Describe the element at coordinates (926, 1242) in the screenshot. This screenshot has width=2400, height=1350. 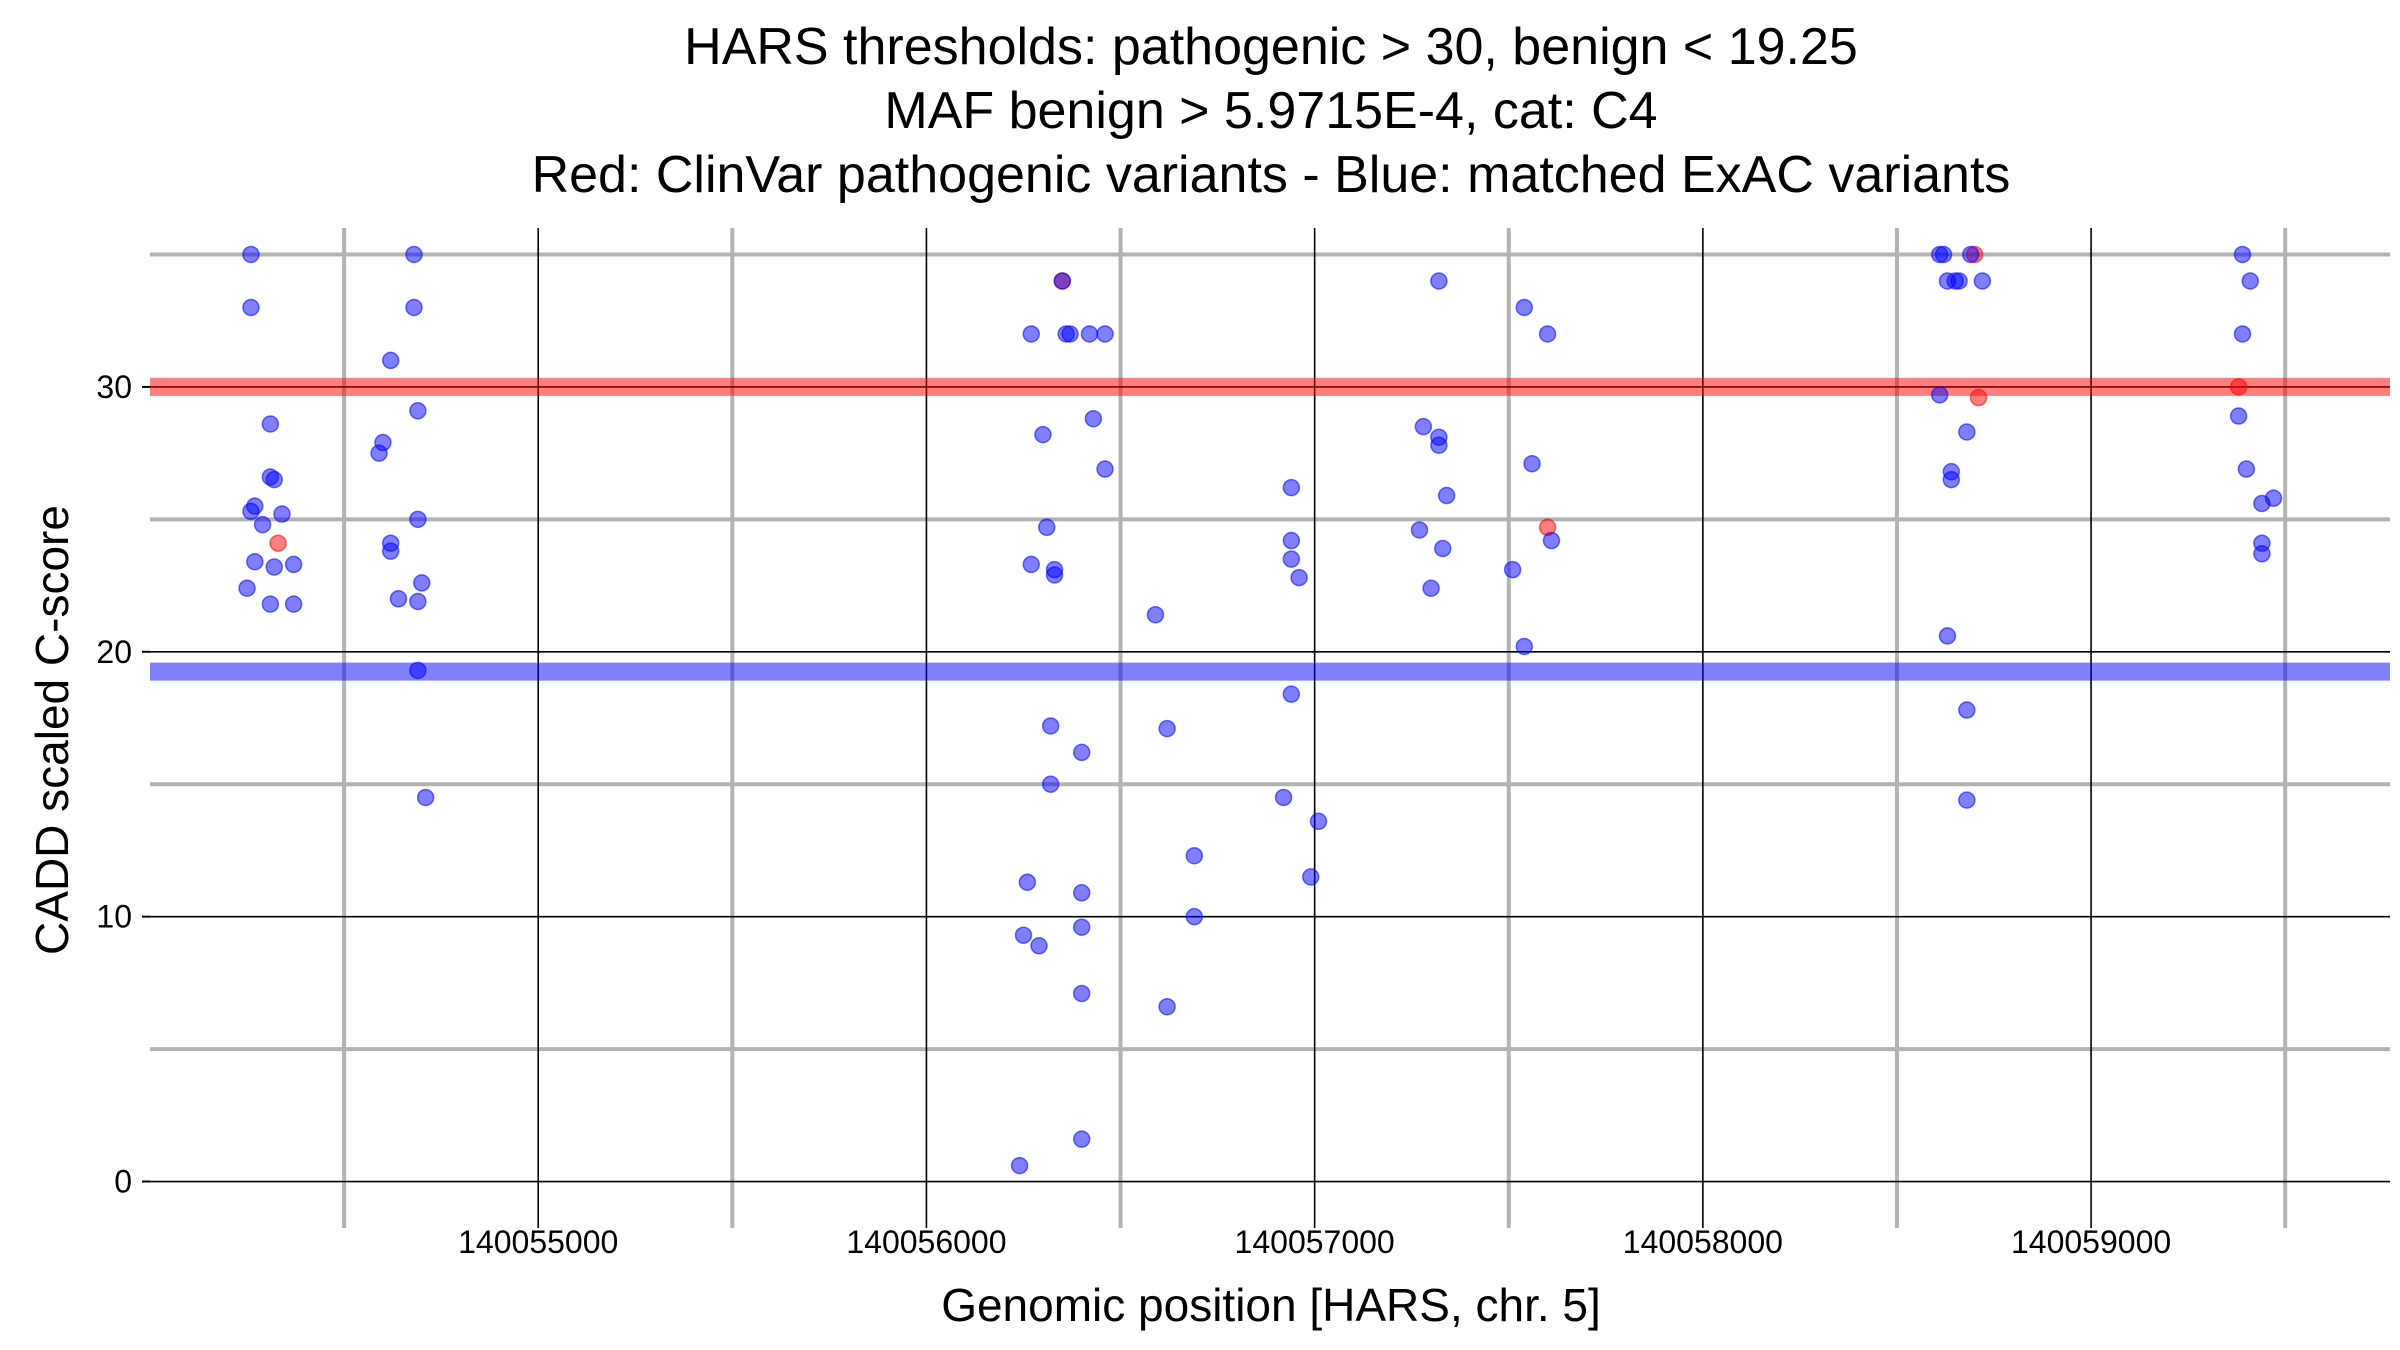
I see `x-tick-label-1: 140056000` at that location.